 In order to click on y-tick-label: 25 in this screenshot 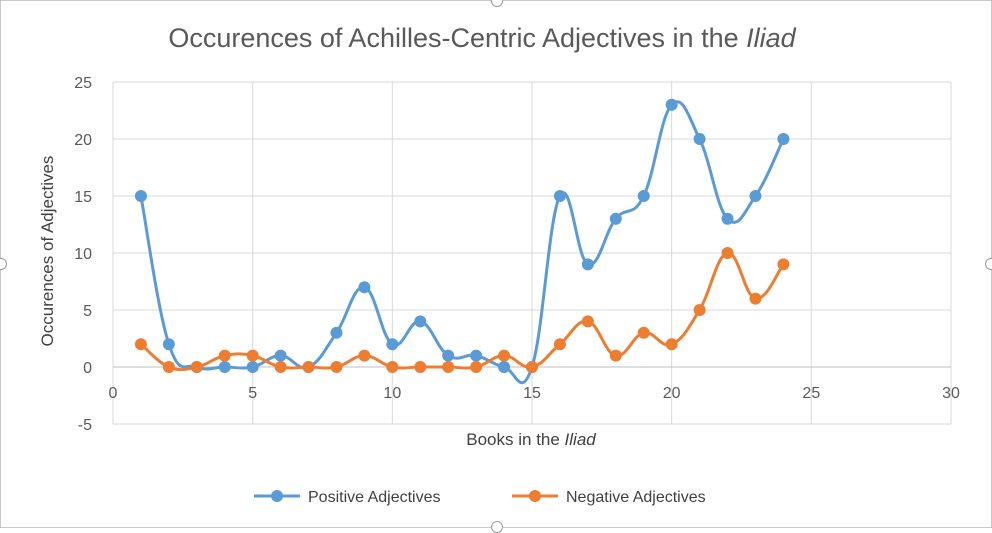, I will do `click(83, 83)`.